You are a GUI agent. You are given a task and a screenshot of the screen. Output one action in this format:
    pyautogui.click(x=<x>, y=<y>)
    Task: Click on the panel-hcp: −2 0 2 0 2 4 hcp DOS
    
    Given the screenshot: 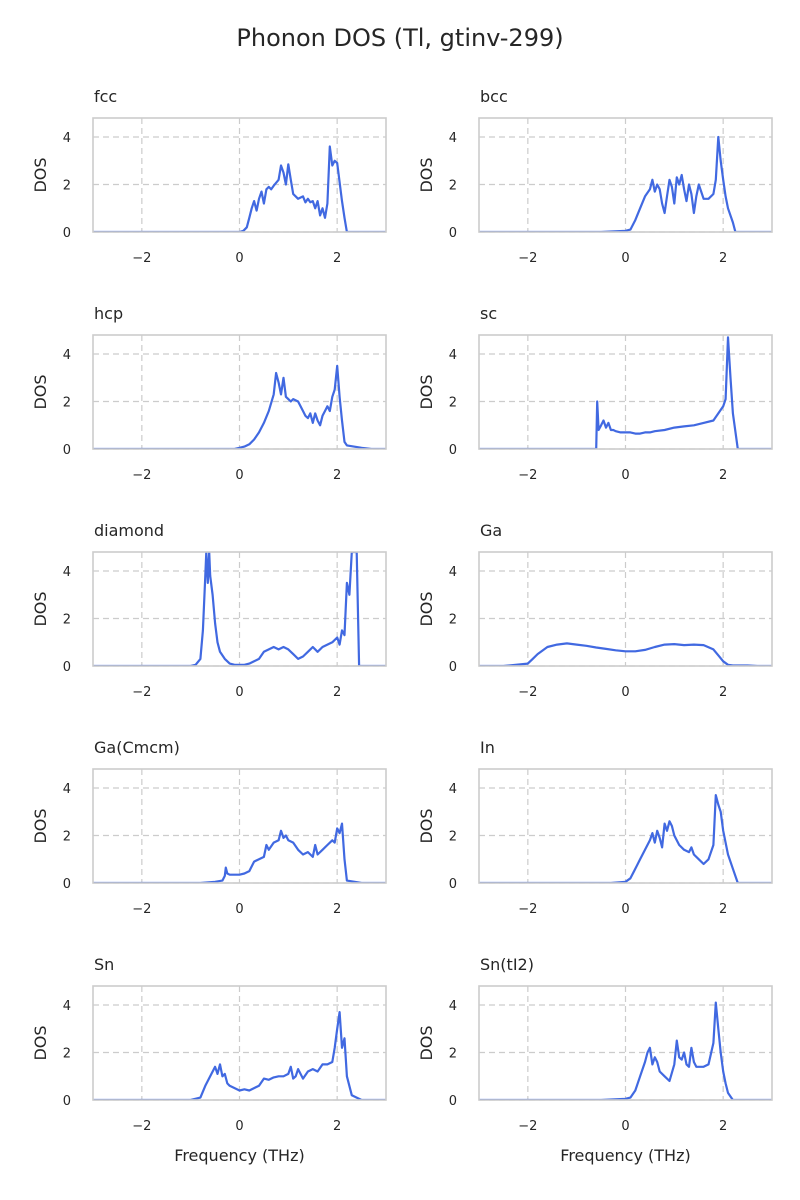 What is the action you would take?
    pyautogui.click(x=209, y=393)
    